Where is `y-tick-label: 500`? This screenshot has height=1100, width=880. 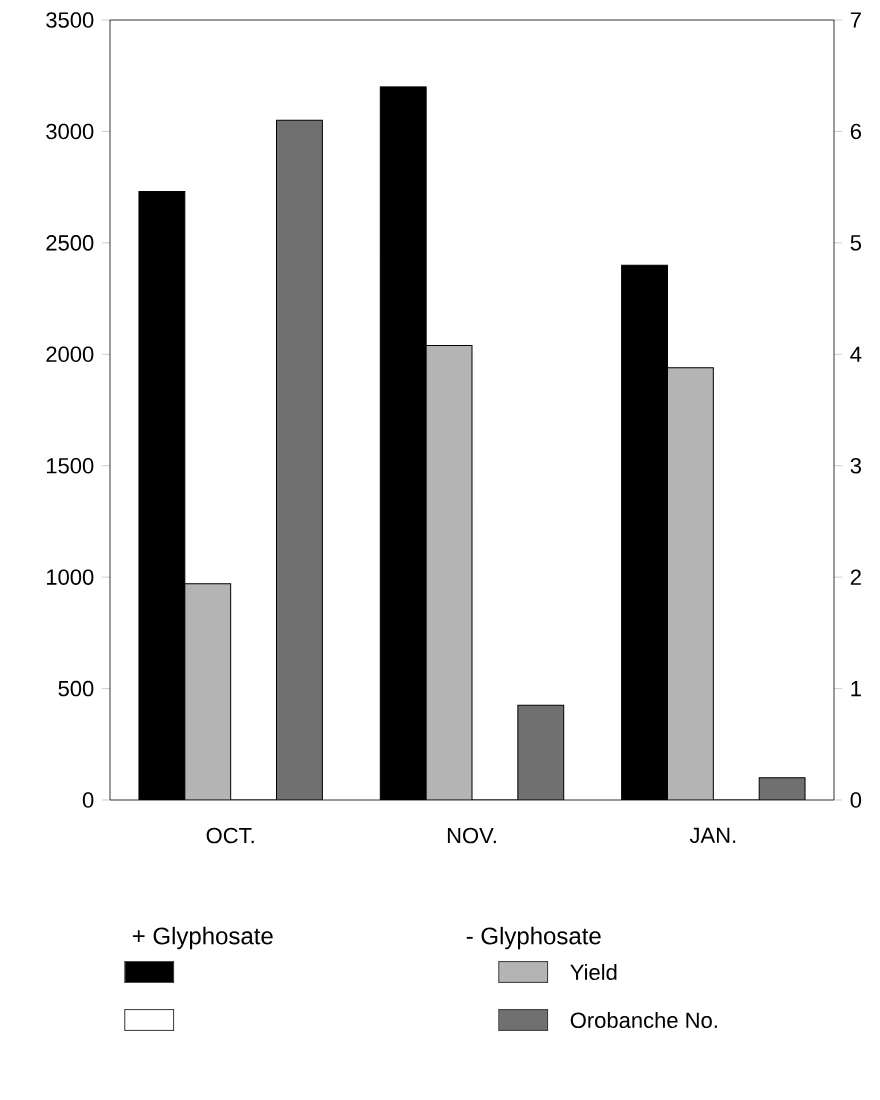
y-tick-label: 500 is located at coordinates (76, 688).